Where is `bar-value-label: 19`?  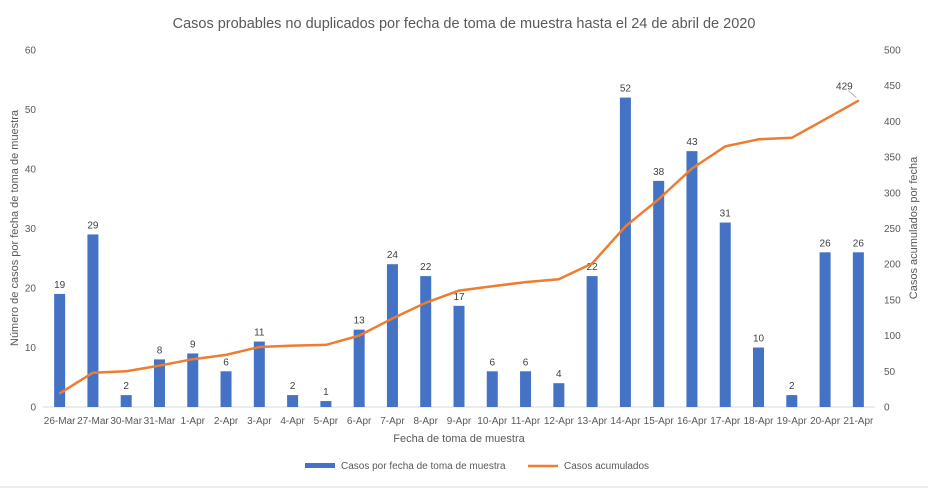 bar-value-label: 19 is located at coordinates (60, 285).